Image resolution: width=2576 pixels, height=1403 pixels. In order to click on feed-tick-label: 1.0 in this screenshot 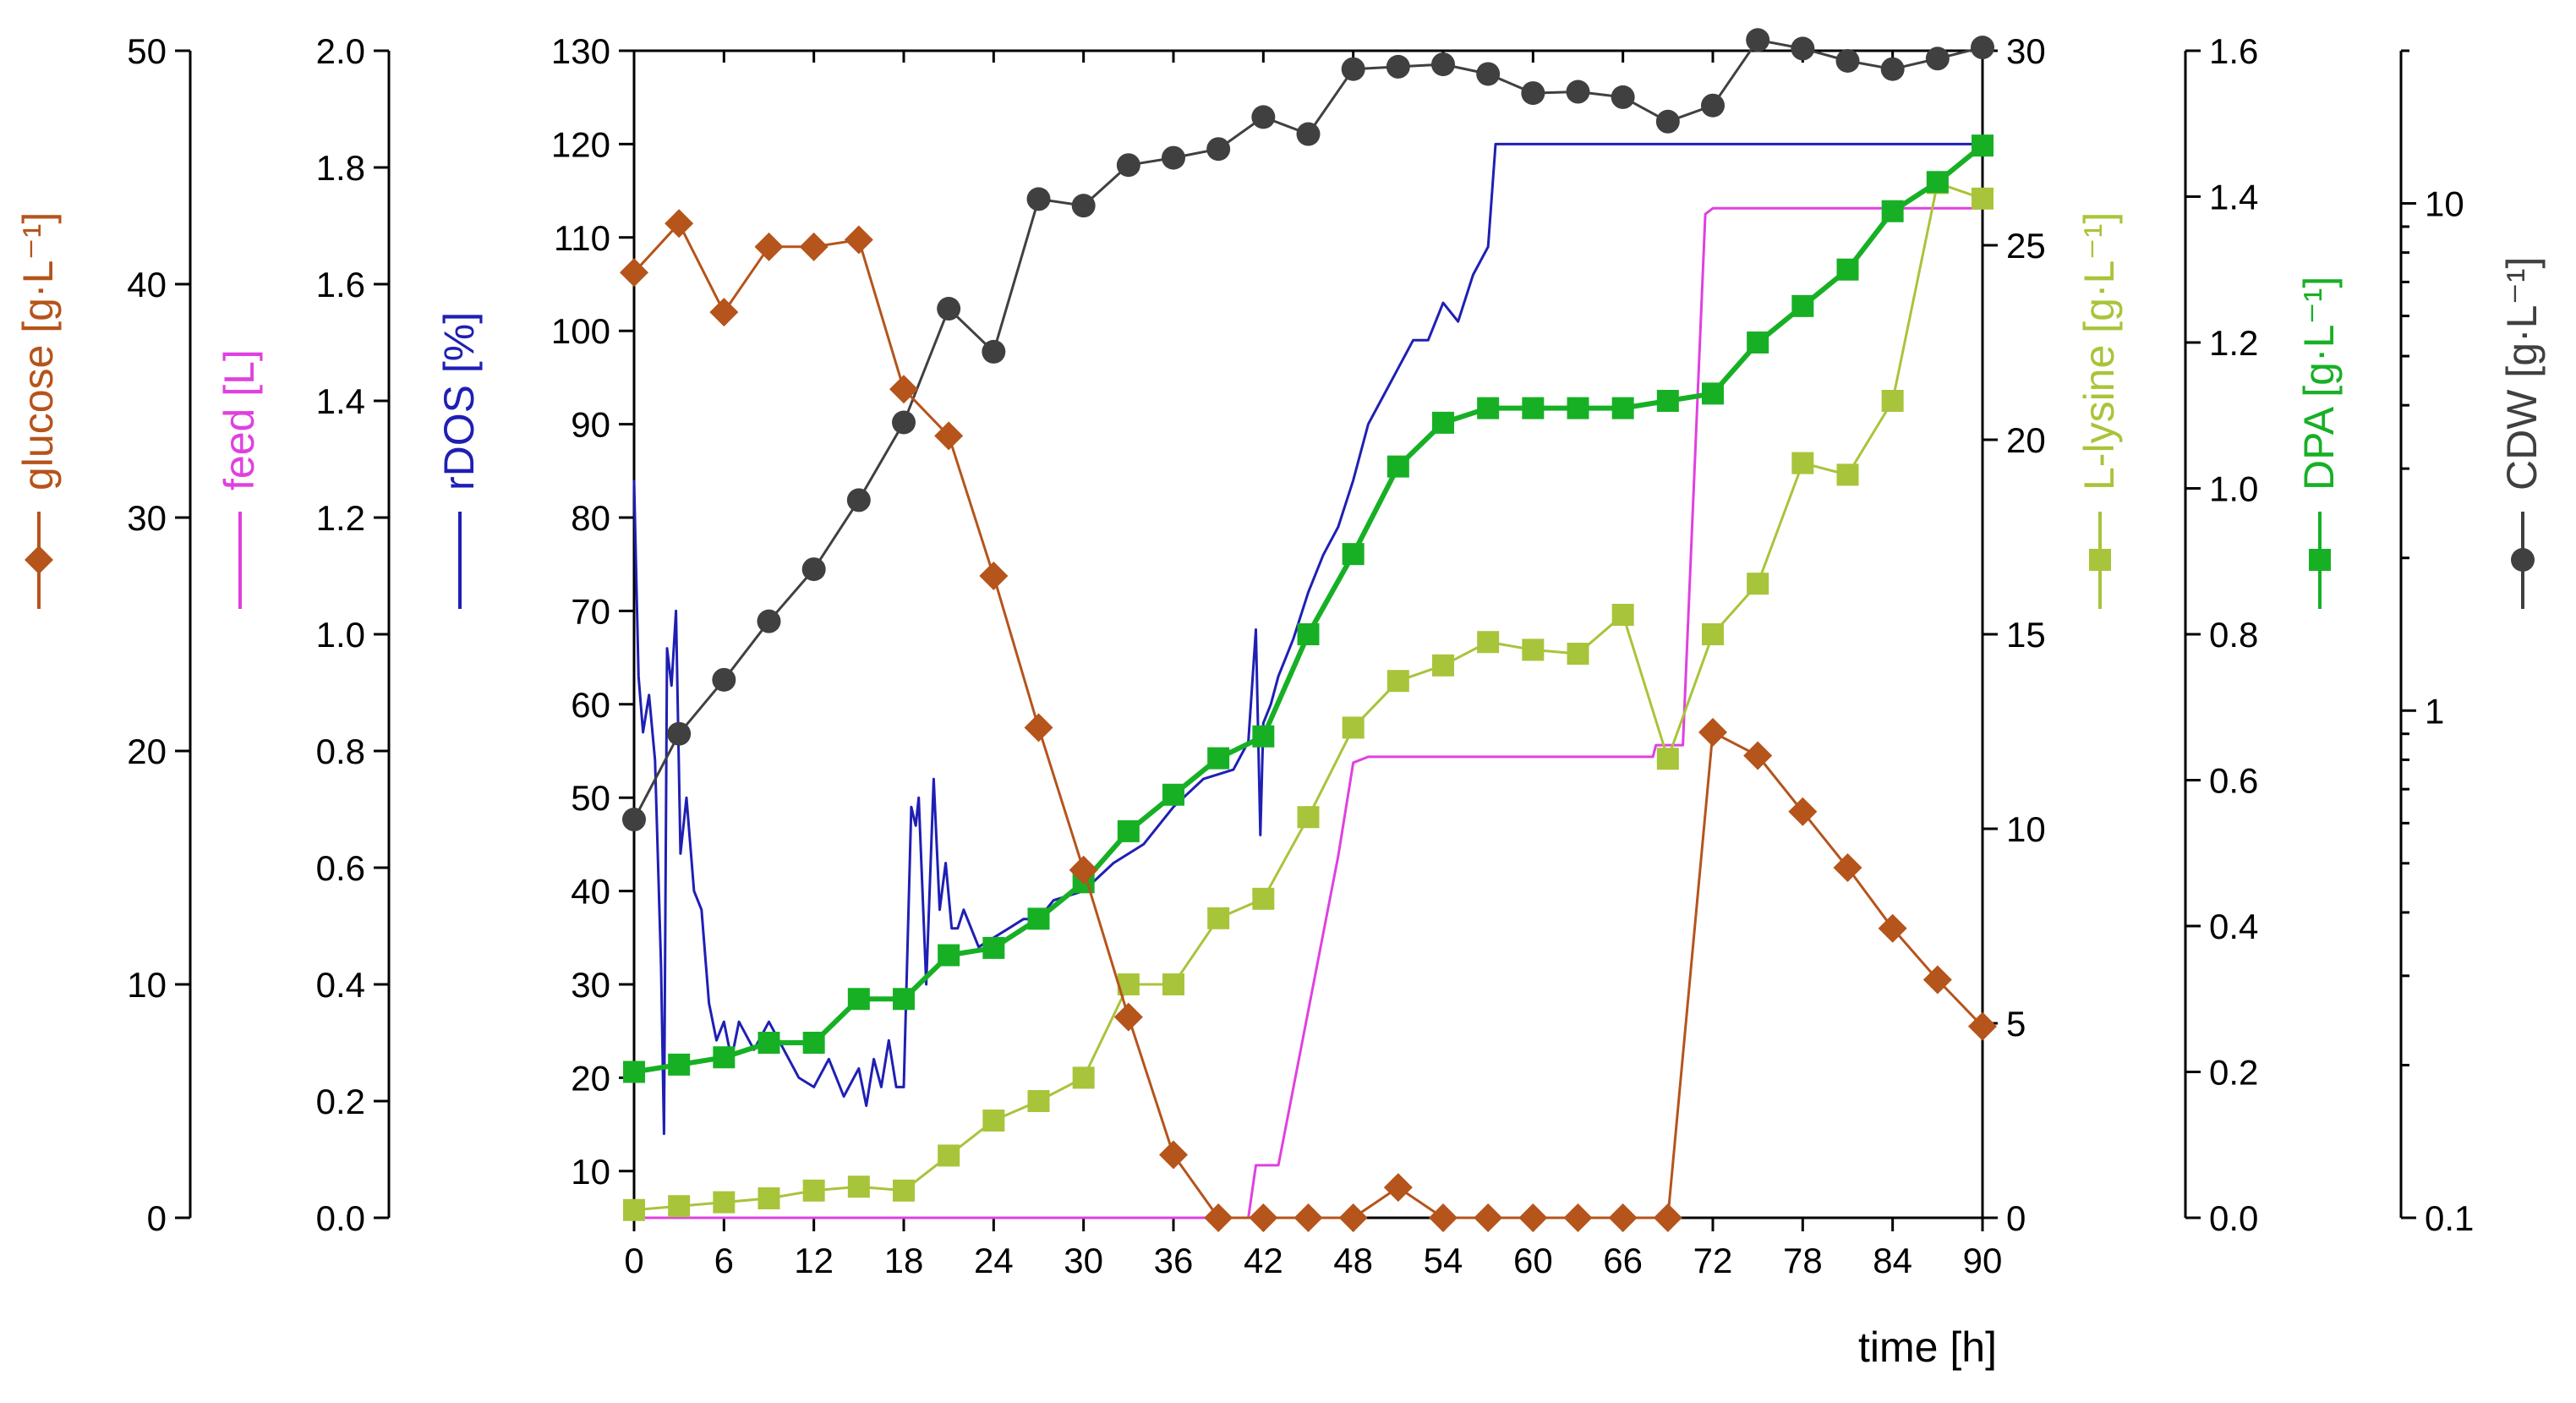, I will do `click(340, 635)`.